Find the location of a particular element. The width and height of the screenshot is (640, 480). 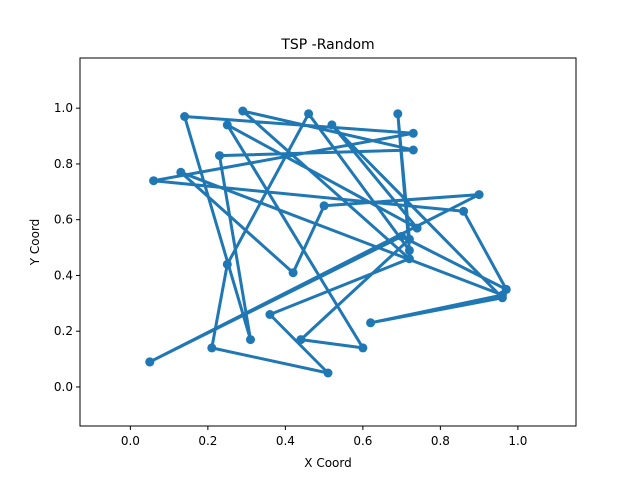

y-tick-label: 0.6 is located at coordinates (63, 220).